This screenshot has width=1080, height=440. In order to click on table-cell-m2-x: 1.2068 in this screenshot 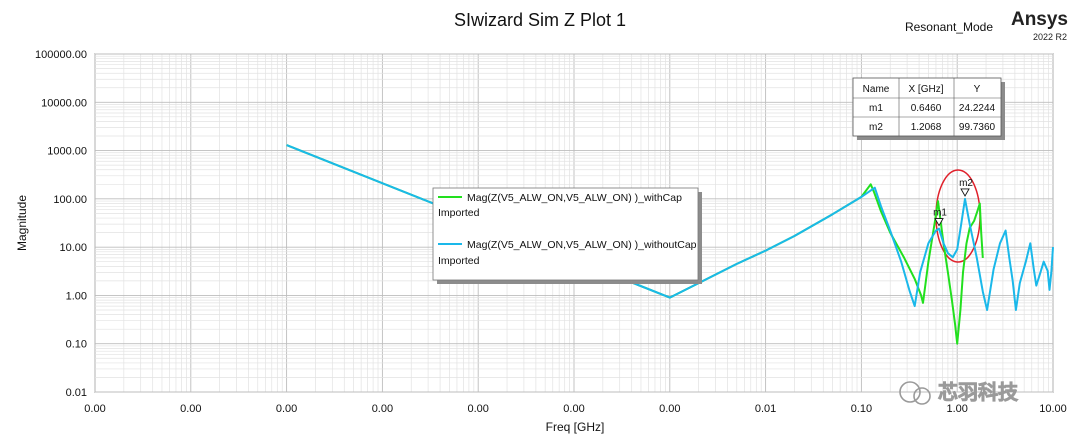, I will do `click(926, 127)`.